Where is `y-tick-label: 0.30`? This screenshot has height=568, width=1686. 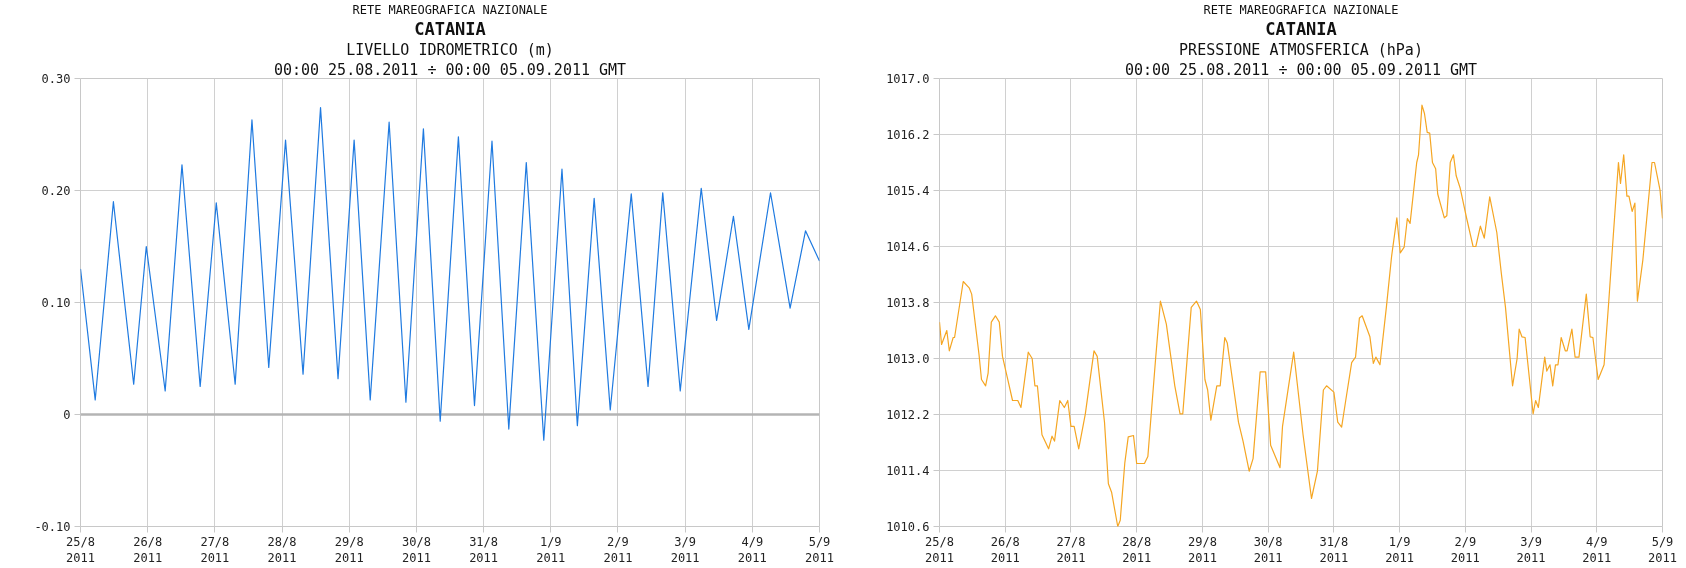
y-tick-label: 0.30 is located at coordinates (56, 79).